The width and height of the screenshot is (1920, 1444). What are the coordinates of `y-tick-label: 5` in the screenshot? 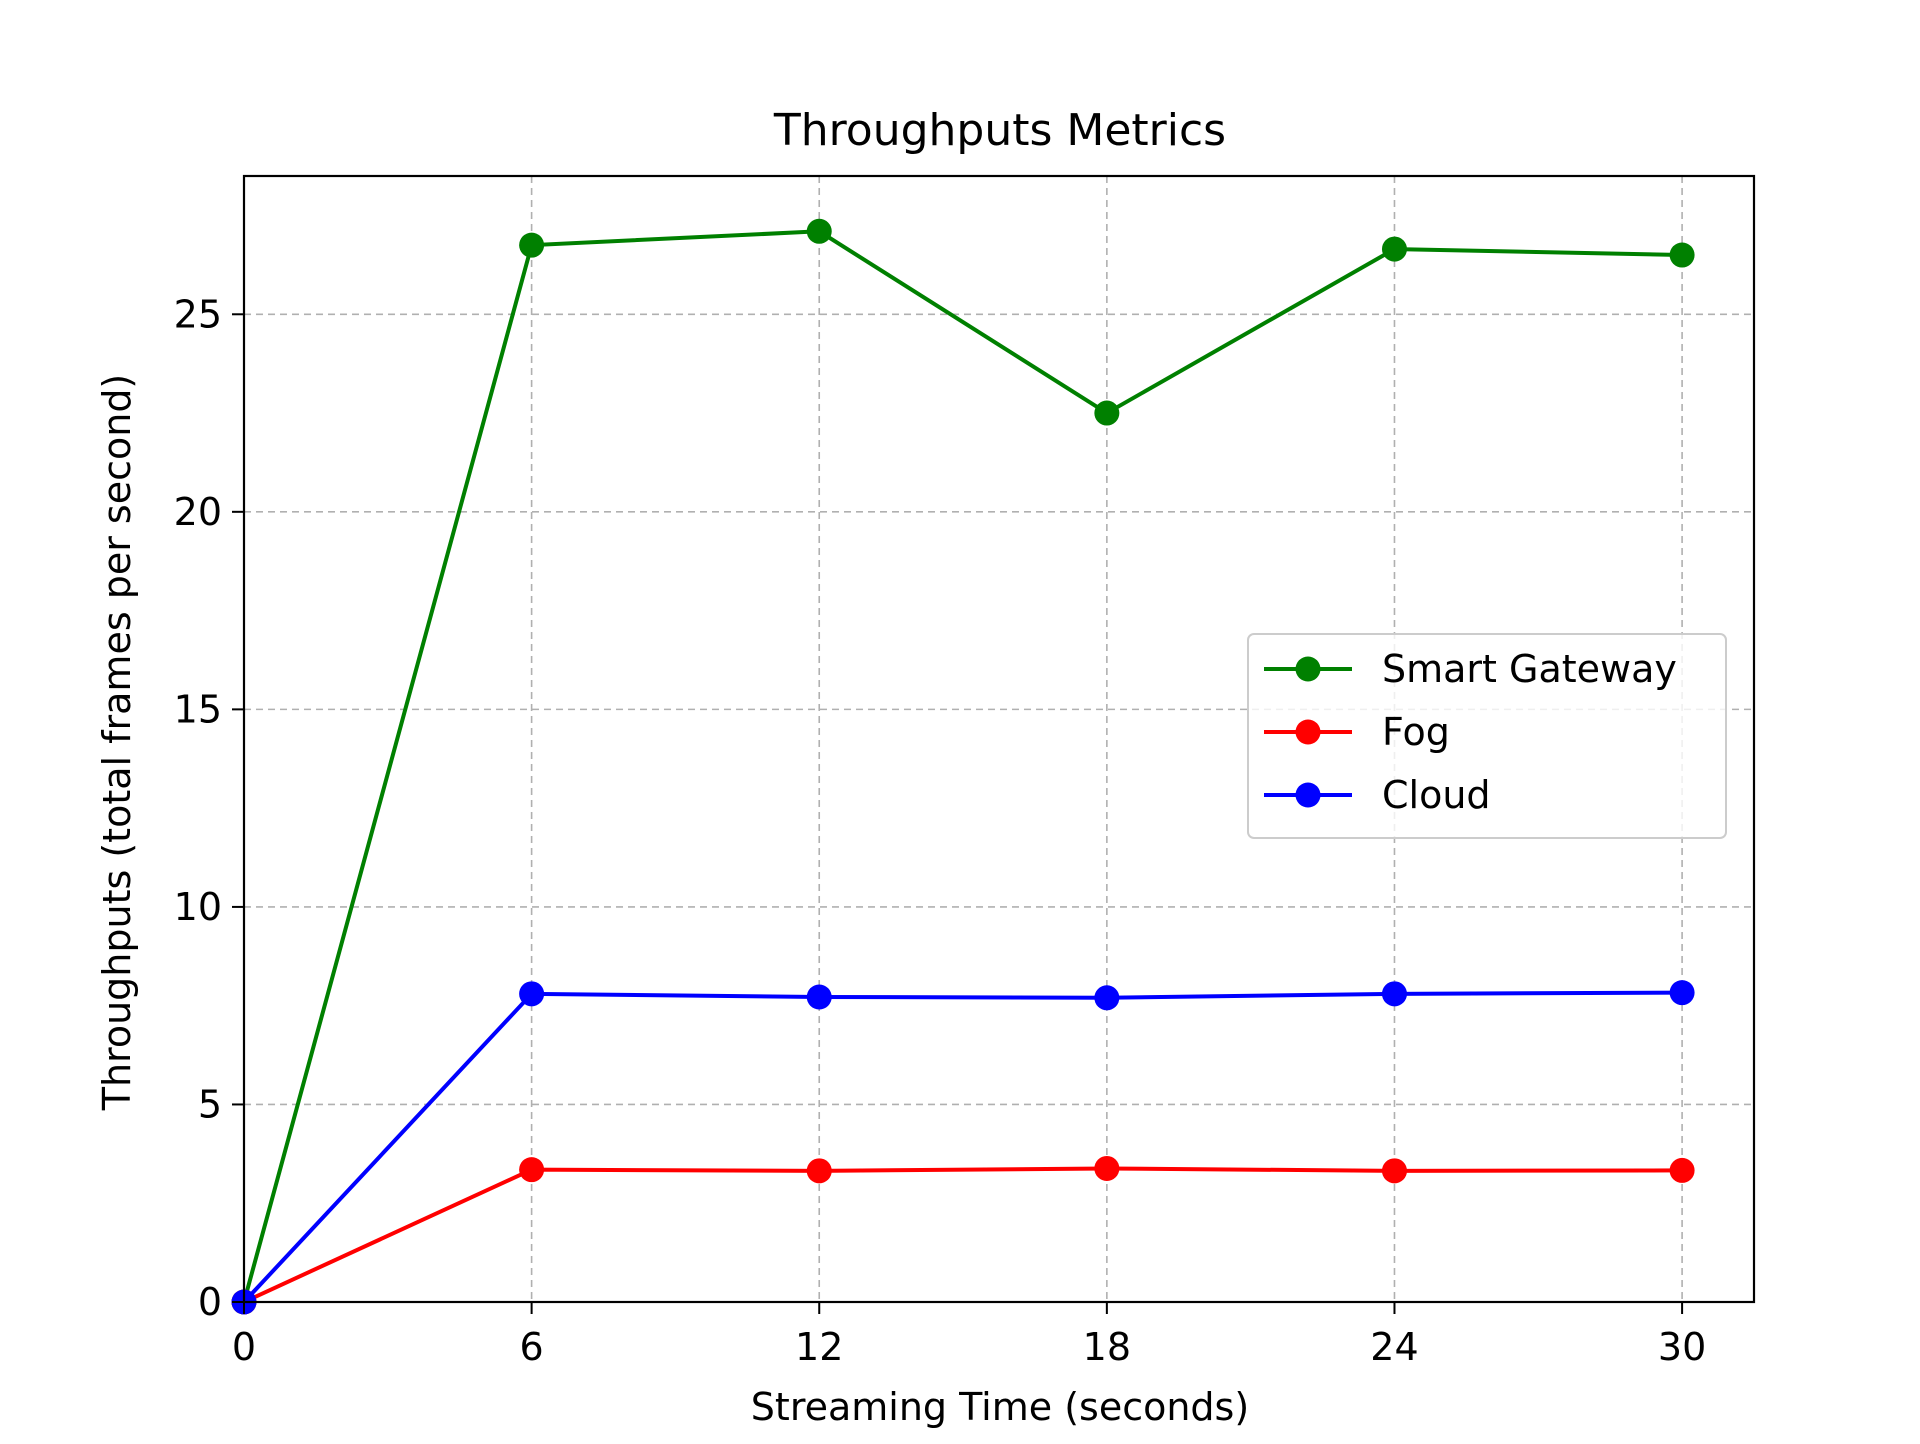 It's located at (210, 1104).